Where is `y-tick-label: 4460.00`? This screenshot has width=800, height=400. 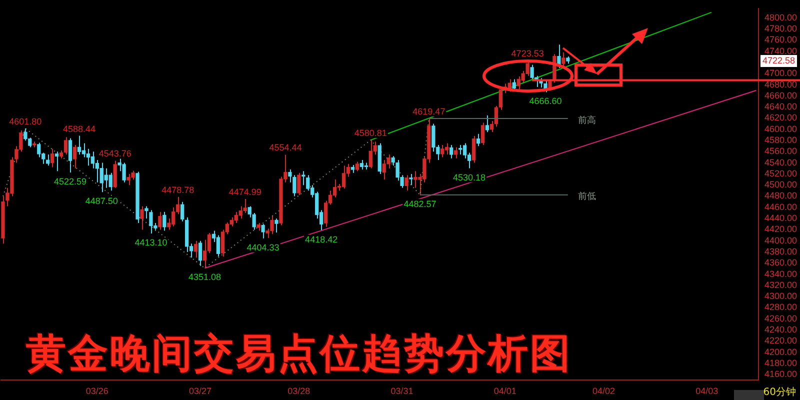 y-tick-label: 4460.00 is located at coordinates (781, 207).